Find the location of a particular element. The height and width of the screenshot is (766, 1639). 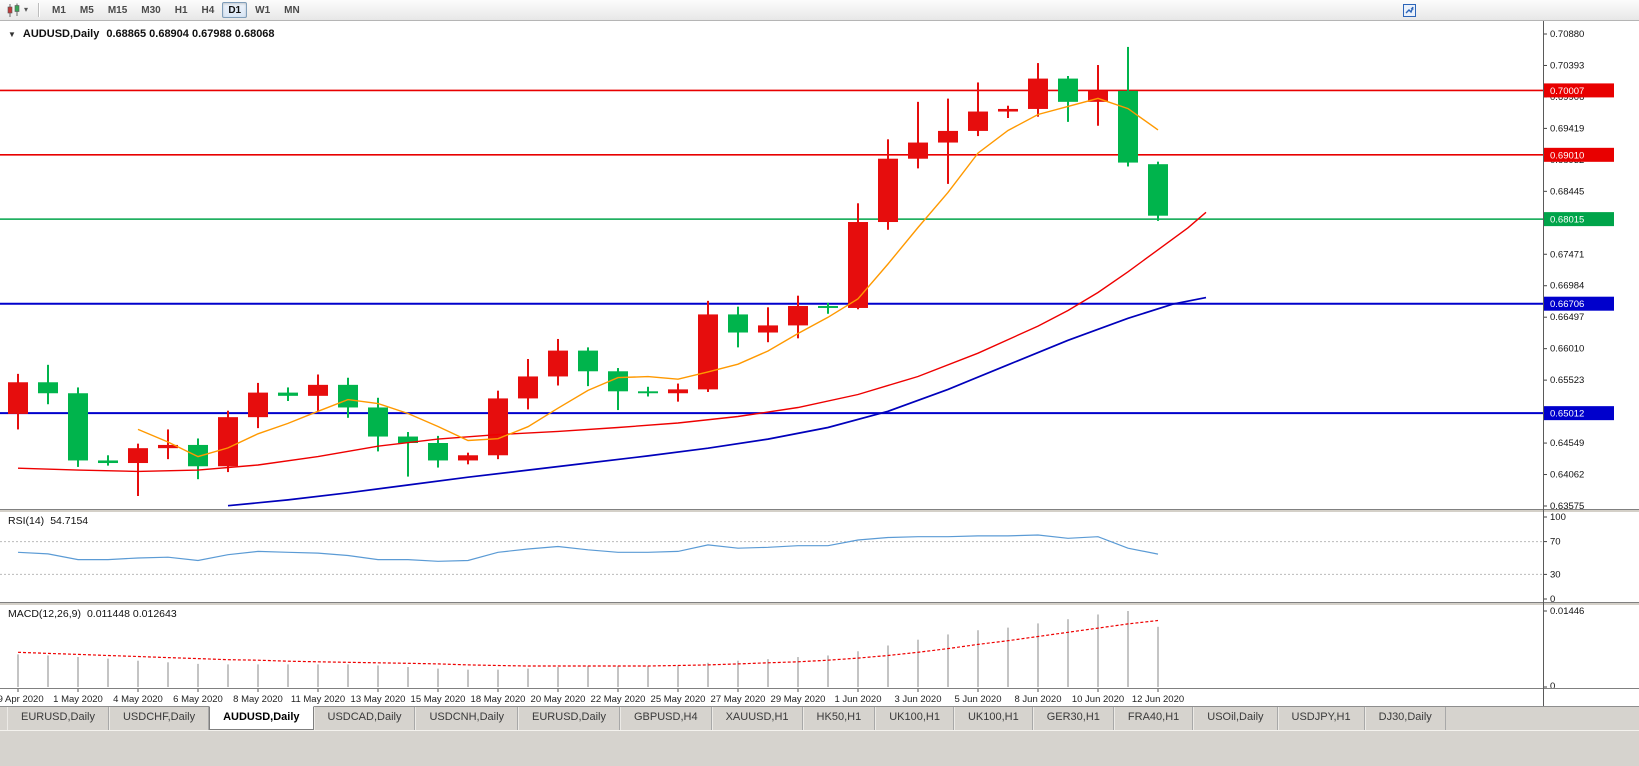

toolbar-blue-icon is located at coordinates (1409, 10).